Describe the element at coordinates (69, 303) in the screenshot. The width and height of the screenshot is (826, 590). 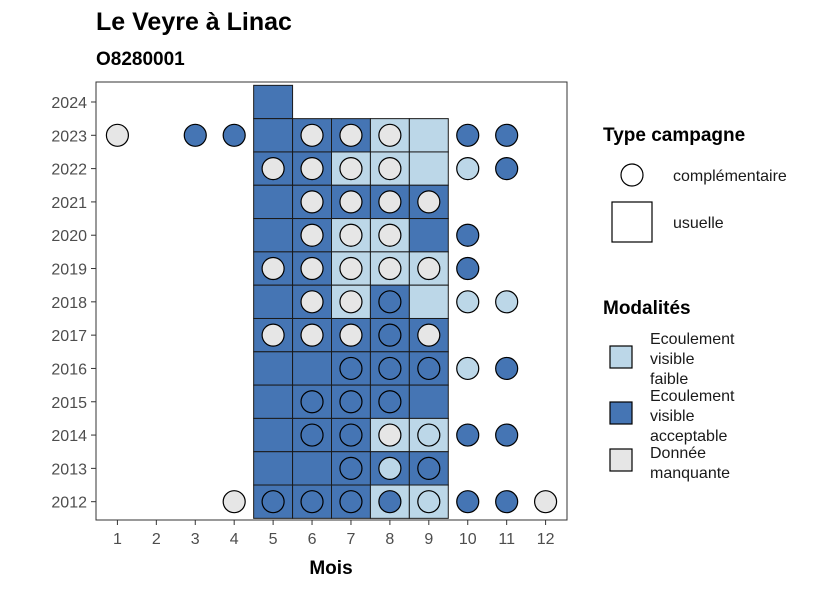
I see `y-tick-label: 2018` at that location.